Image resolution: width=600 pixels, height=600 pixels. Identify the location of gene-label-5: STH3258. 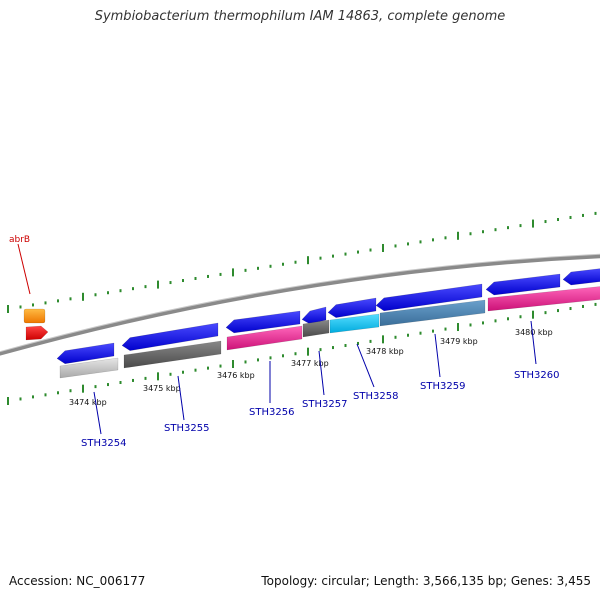
(375, 396).